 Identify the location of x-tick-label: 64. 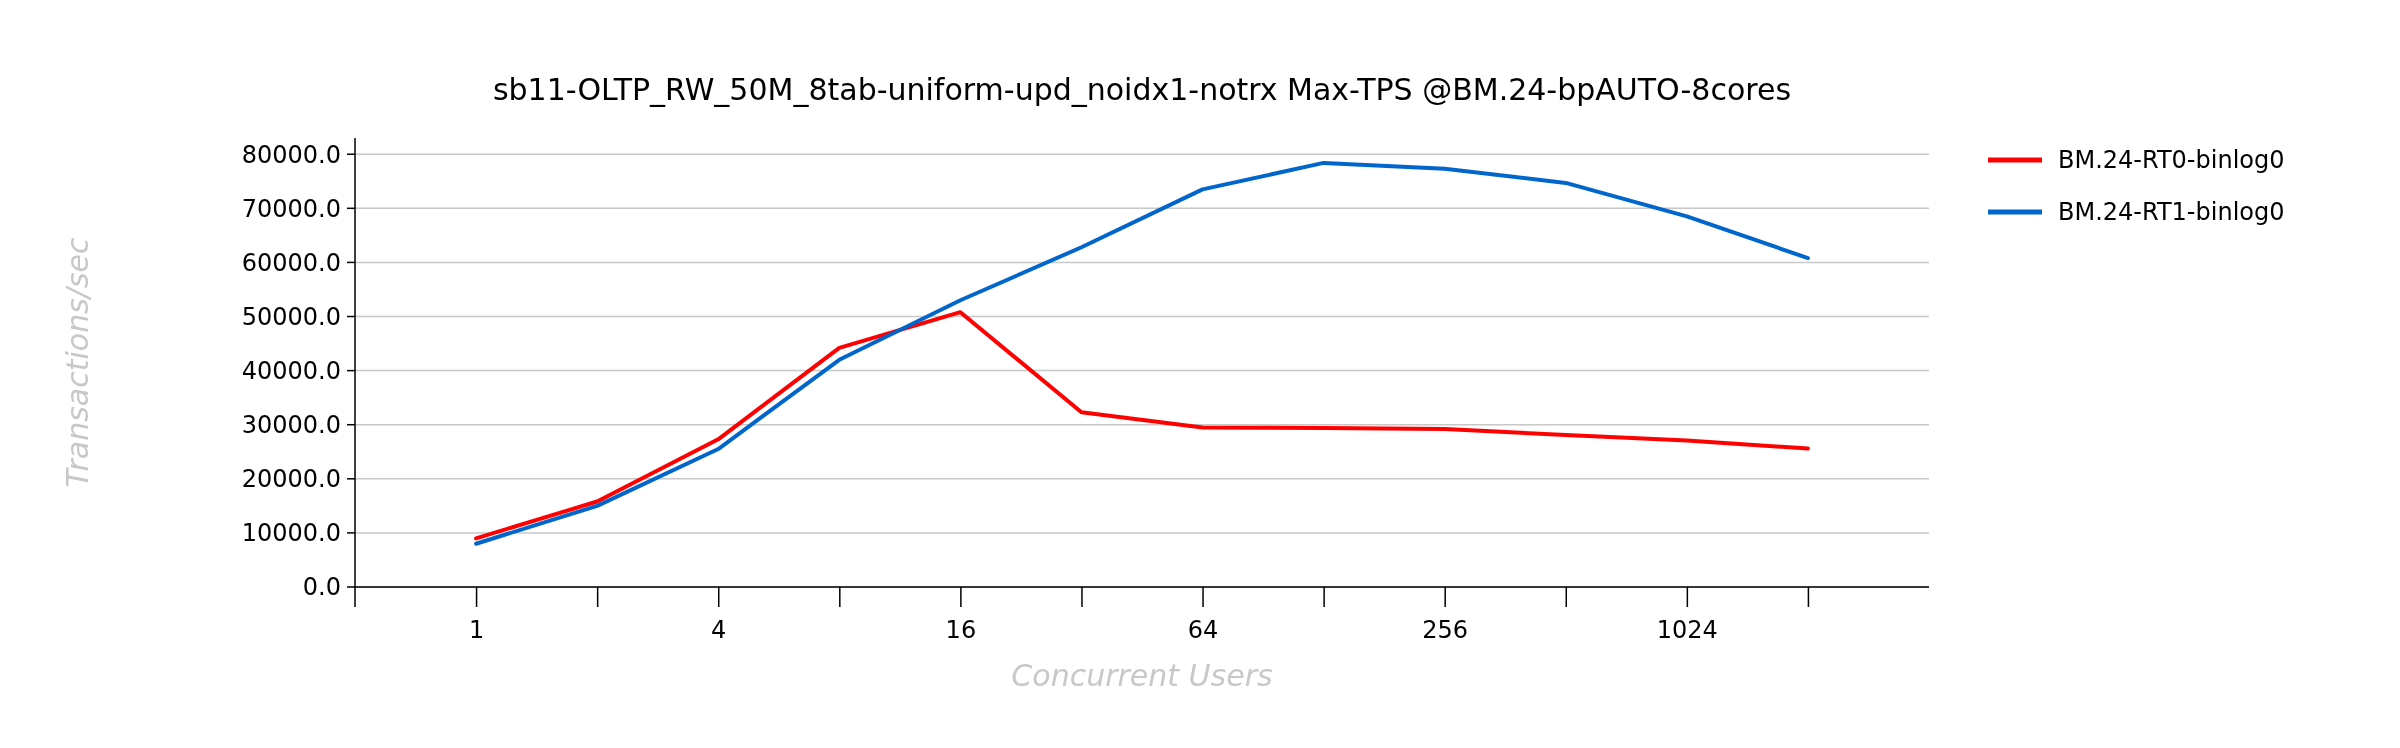
(1203, 630).